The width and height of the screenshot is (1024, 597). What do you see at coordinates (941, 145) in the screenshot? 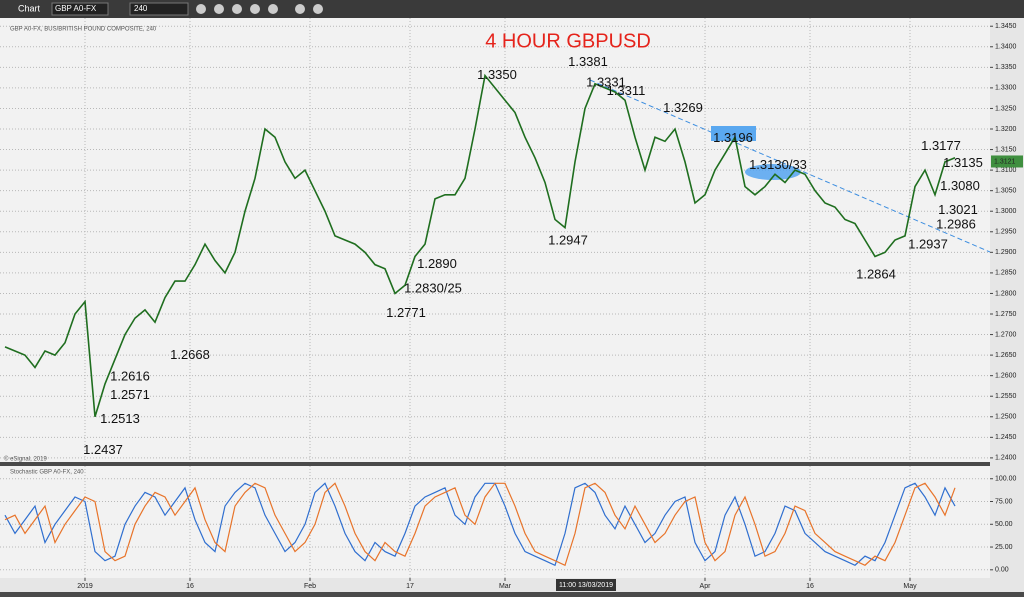
I see `annotation: 1.3177` at bounding box center [941, 145].